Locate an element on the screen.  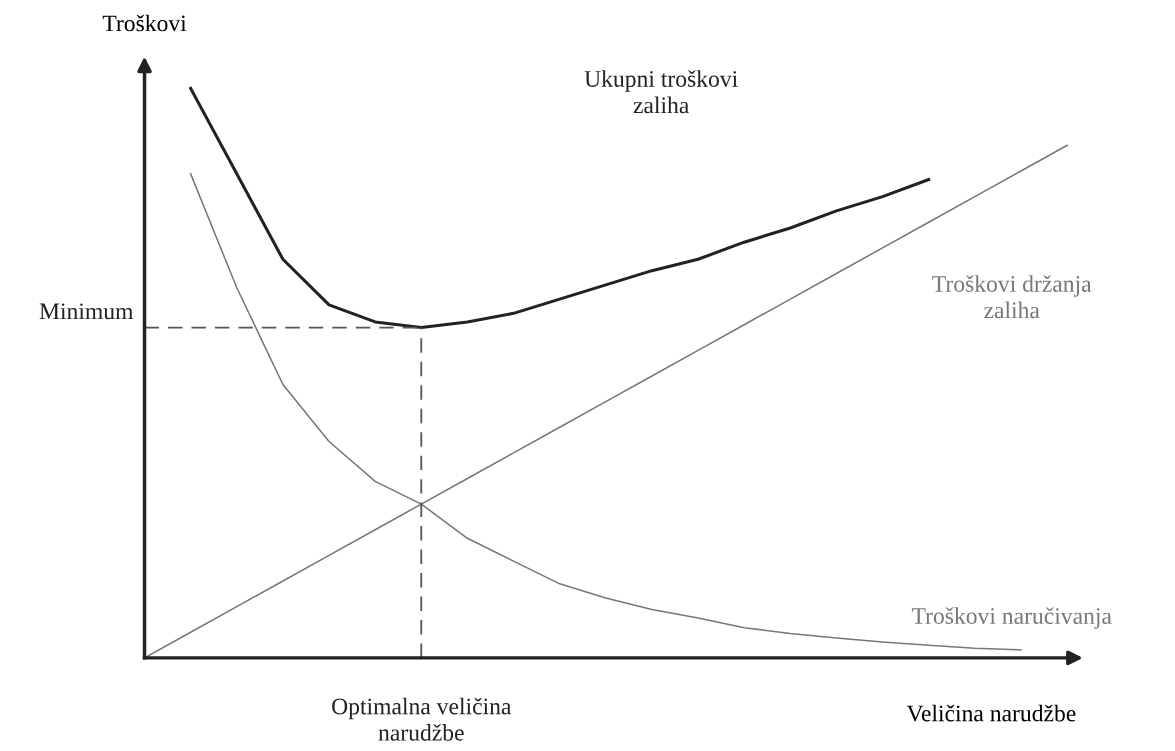
y-axis-title: Troškovi is located at coordinates (144, 23).